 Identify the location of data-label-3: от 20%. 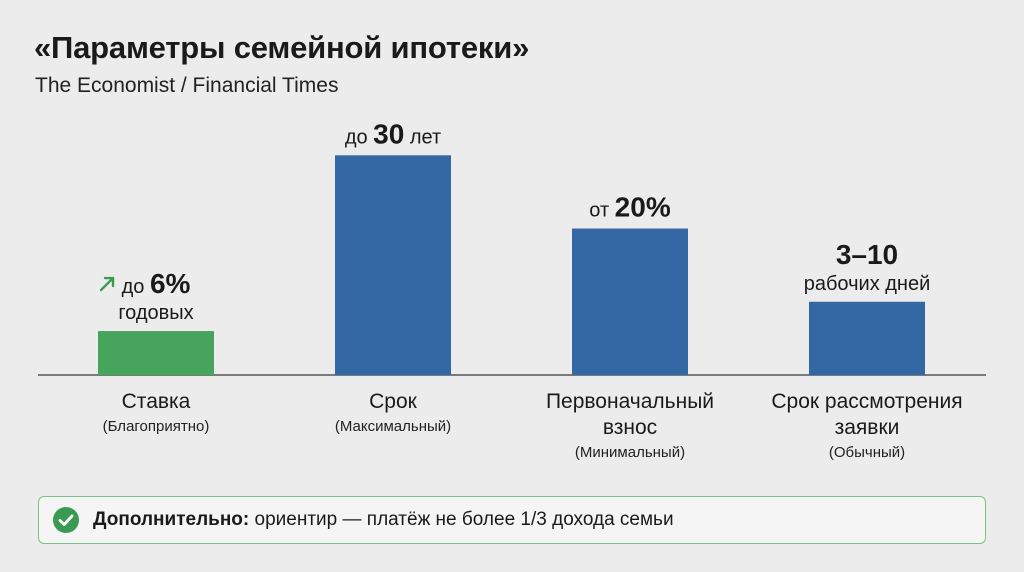
(630, 207).